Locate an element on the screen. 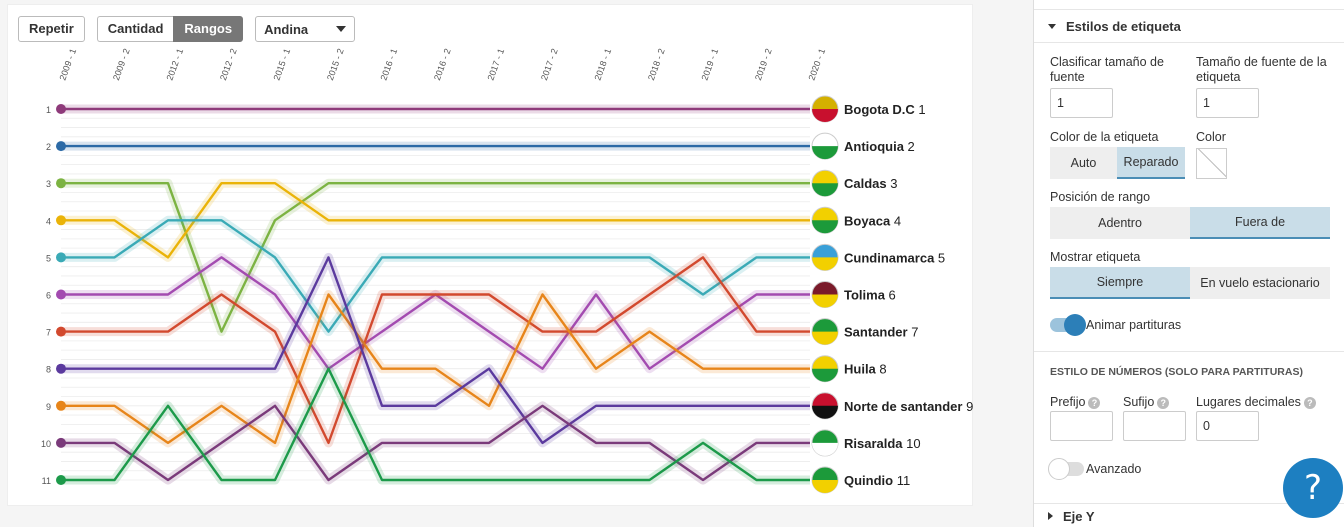 The width and height of the screenshot is (1344, 527). region-select: Andina is located at coordinates (305, 29).